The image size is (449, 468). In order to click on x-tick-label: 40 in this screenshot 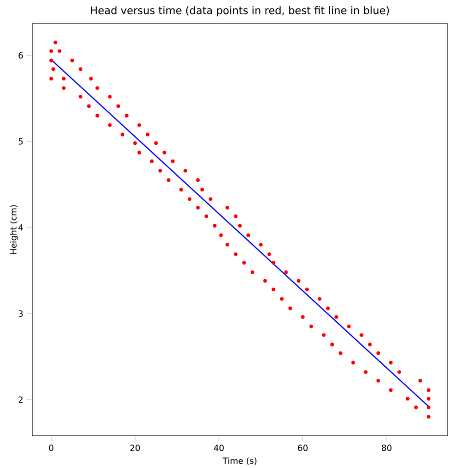, I will do `click(219, 448)`.